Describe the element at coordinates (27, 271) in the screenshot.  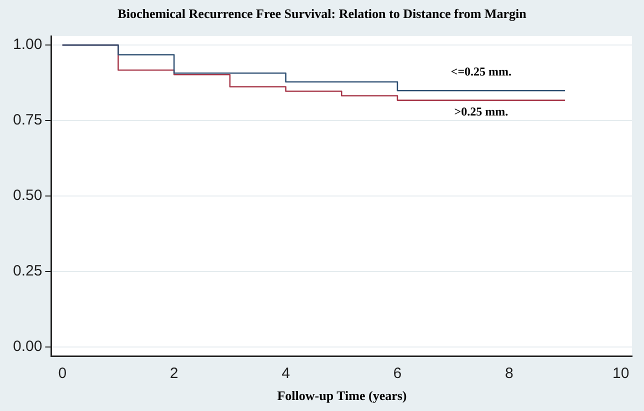
I see `y-tick-label: 0.25` at that location.